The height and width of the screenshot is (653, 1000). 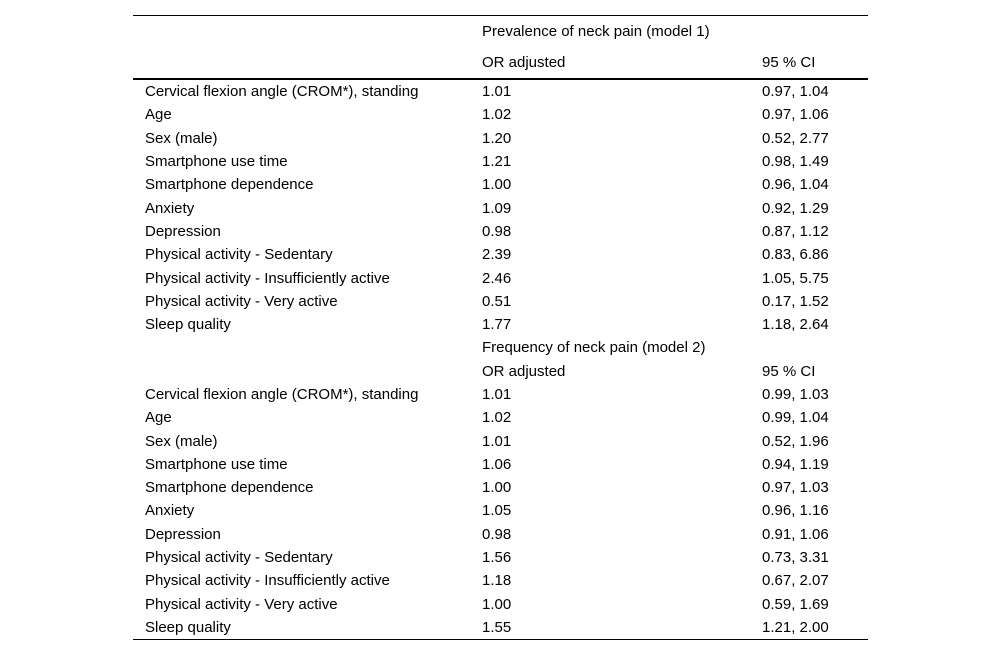 I want to click on section2-title-row: Frequency of neck pain (model 2), so click(x=500, y=347).